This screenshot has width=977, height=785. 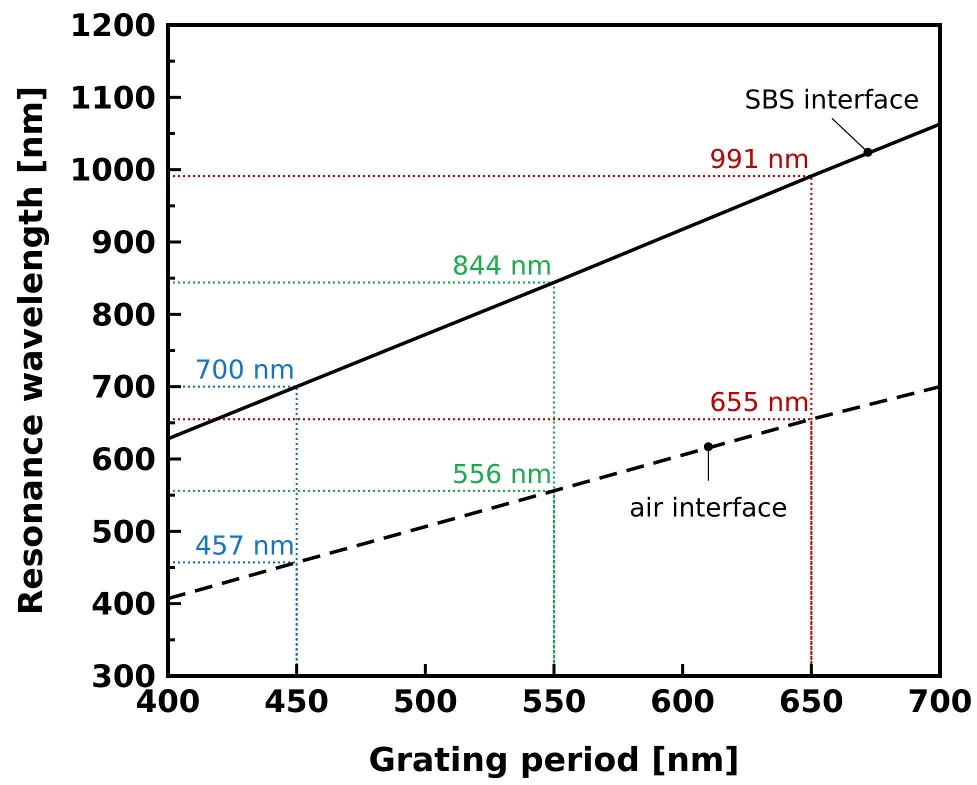 What do you see at coordinates (502, 267) in the screenshot?
I see `series-label: 844 nm` at bounding box center [502, 267].